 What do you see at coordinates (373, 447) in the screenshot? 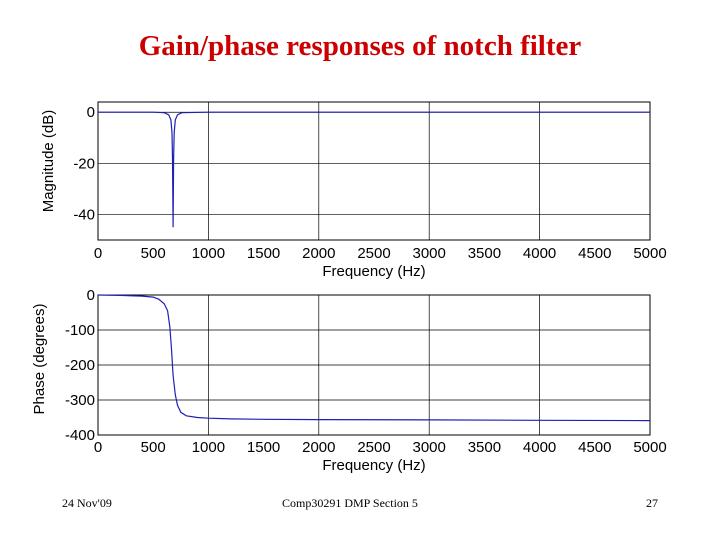
I see `phase-x-tick-label: 2500` at bounding box center [373, 447].